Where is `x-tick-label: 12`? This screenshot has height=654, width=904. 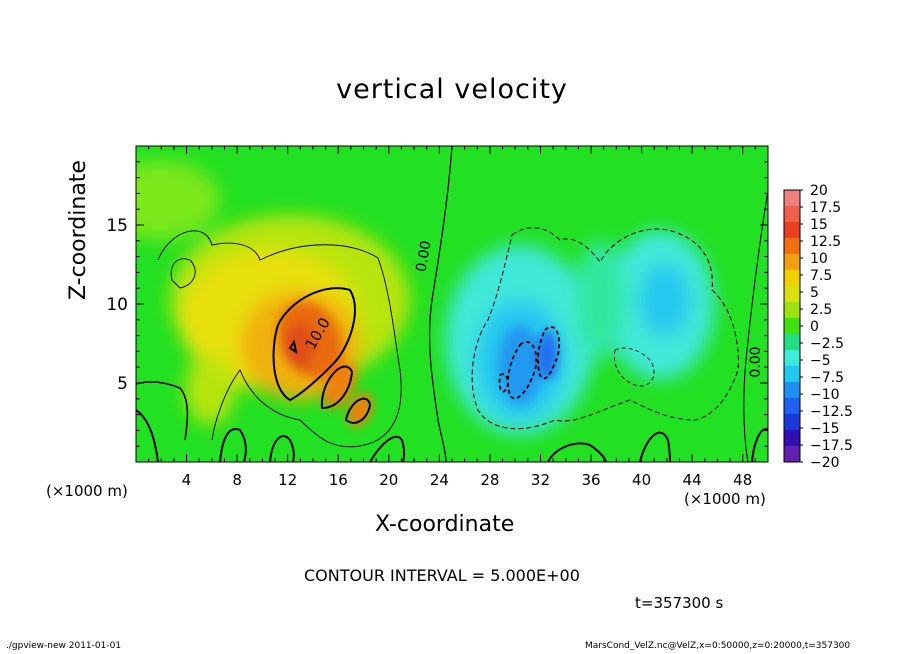 x-tick-label: 12 is located at coordinates (287, 480).